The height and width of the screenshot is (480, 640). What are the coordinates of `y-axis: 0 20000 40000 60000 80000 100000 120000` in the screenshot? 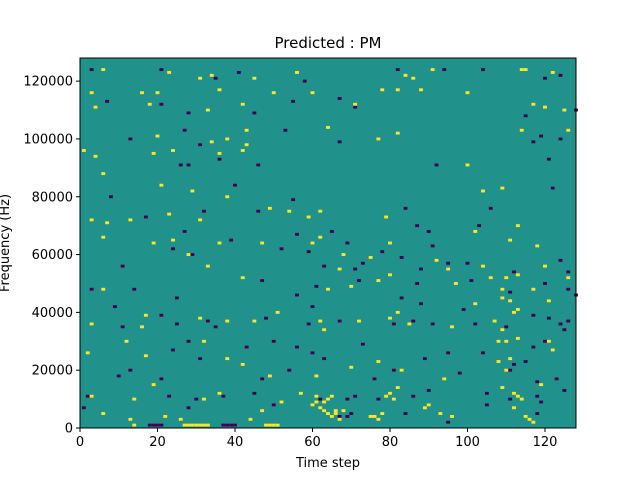 It's located at (51, 256).